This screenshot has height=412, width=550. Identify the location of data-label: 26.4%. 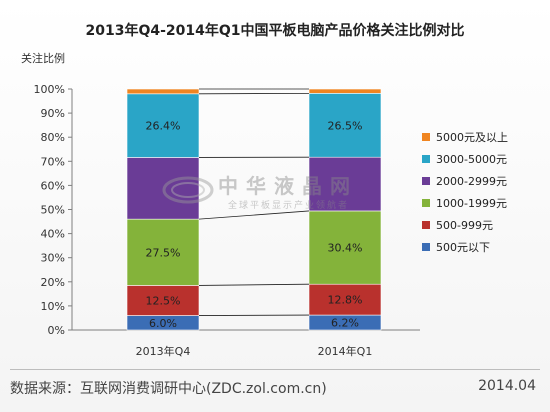
(163, 126).